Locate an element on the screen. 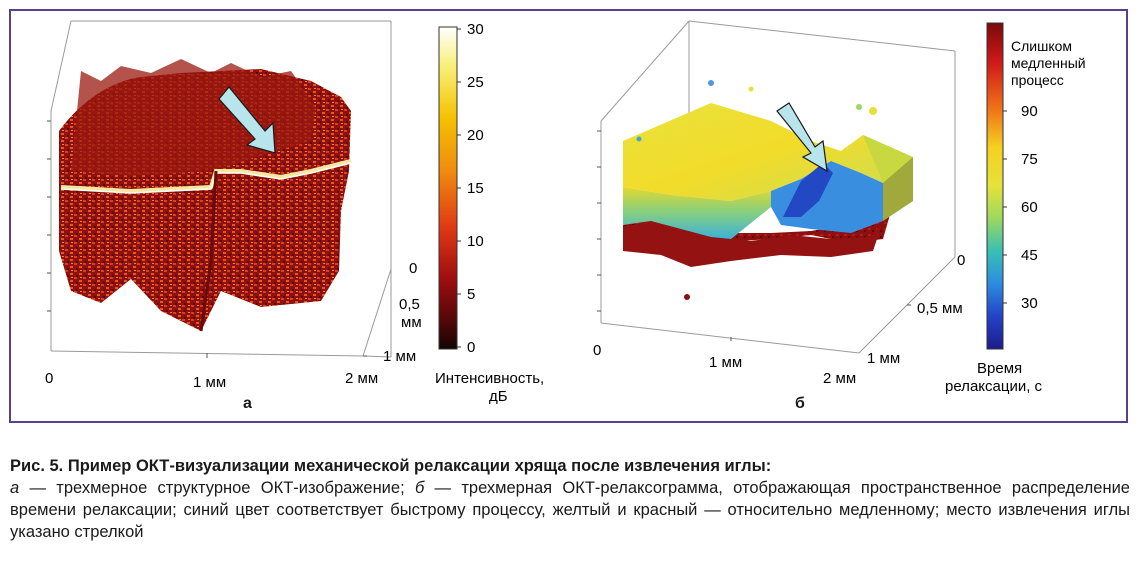 Image resolution: width=1138 pixels, height=562 pixels. panel-b-needle-arrow is located at coordinates (802, 137).